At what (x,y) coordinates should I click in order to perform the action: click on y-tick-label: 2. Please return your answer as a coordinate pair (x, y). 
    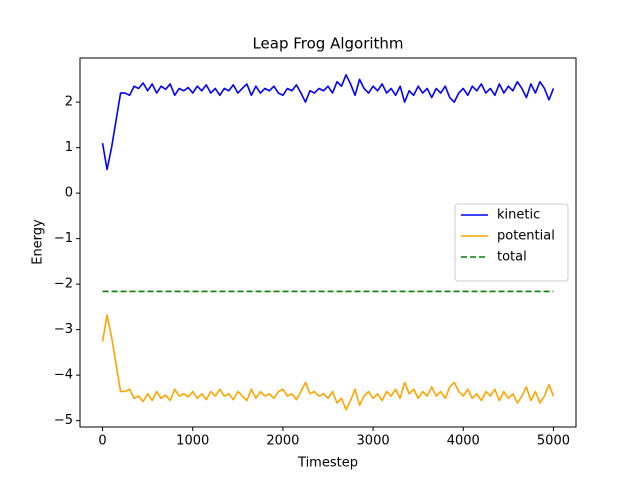
    Looking at the image, I should click on (69, 102).